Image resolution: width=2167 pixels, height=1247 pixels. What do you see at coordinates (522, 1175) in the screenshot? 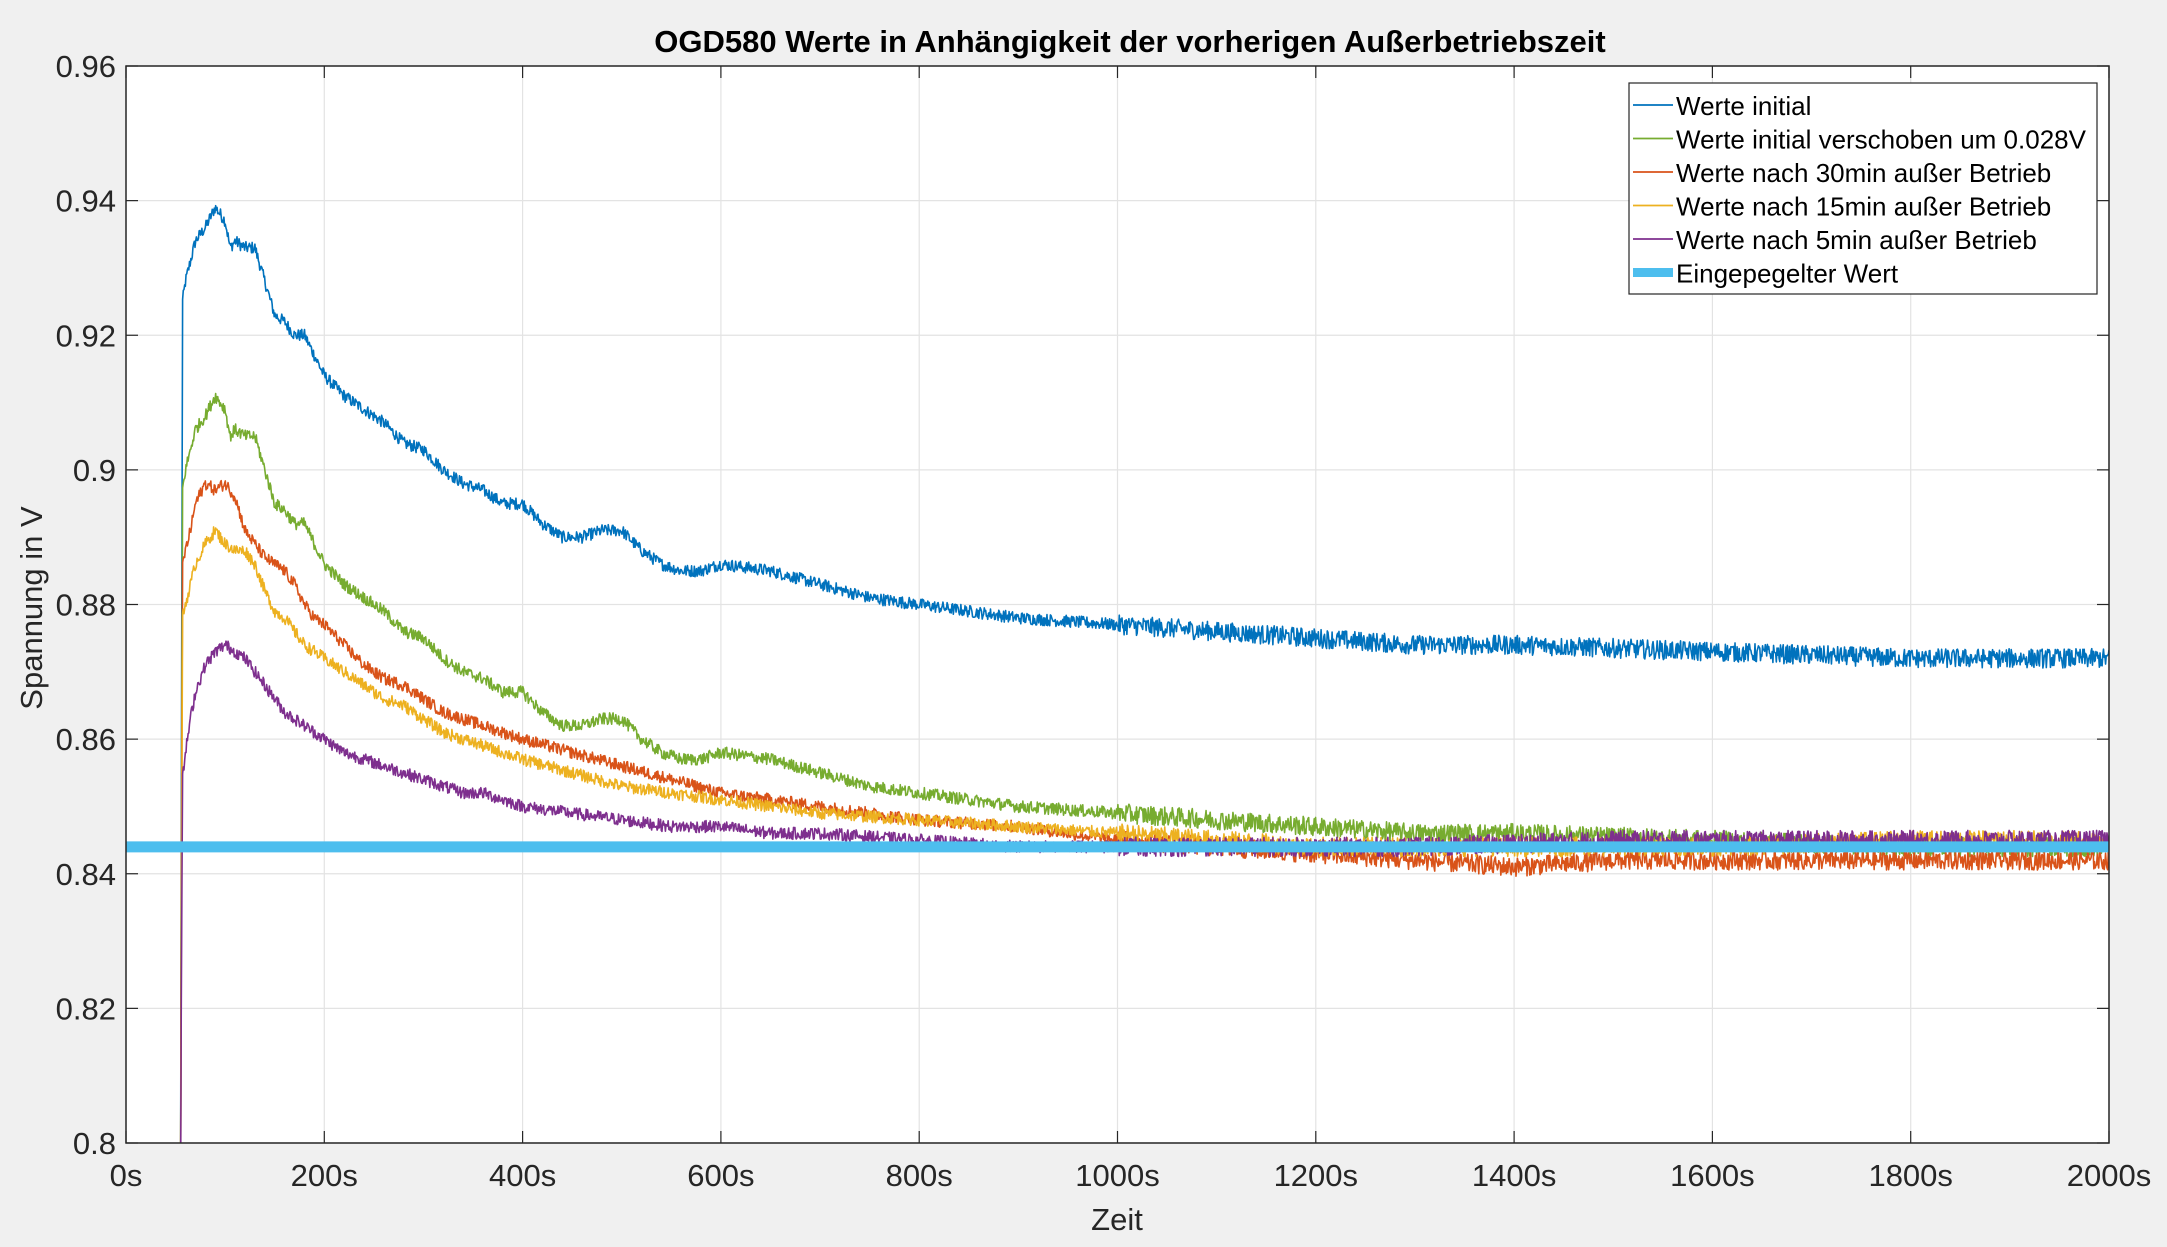
I see `x-tick-label: 400s` at bounding box center [522, 1175].